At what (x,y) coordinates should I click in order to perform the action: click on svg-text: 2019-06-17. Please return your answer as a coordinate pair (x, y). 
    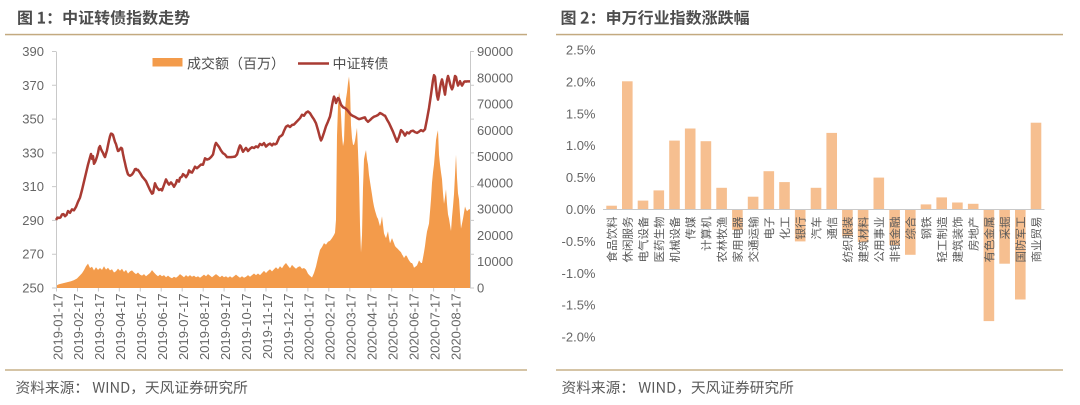
    Looking at the image, I should click on (162, 327).